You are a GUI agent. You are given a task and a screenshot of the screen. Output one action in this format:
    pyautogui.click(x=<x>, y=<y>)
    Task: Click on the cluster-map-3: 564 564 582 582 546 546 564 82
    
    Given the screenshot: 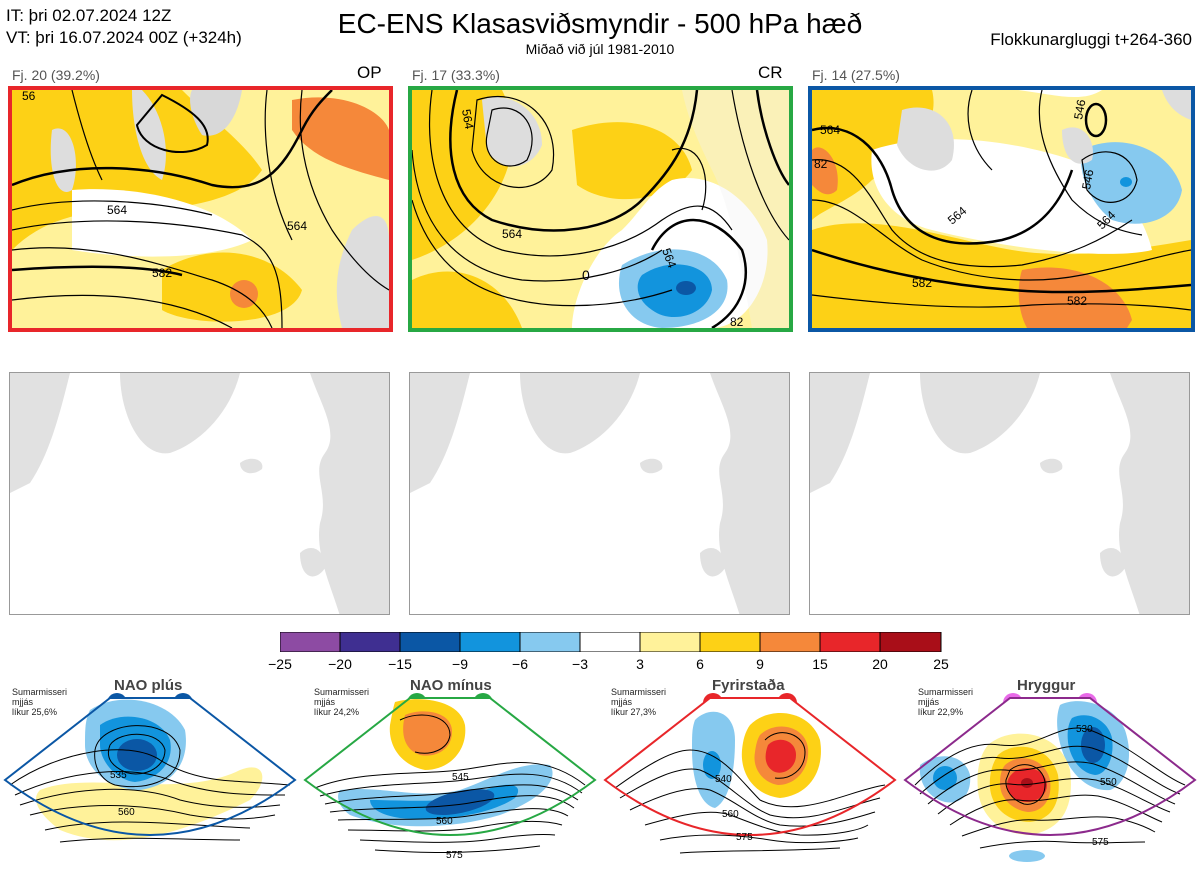 What is the action you would take?
    pyautogui.click(x=1001, y=209)
    